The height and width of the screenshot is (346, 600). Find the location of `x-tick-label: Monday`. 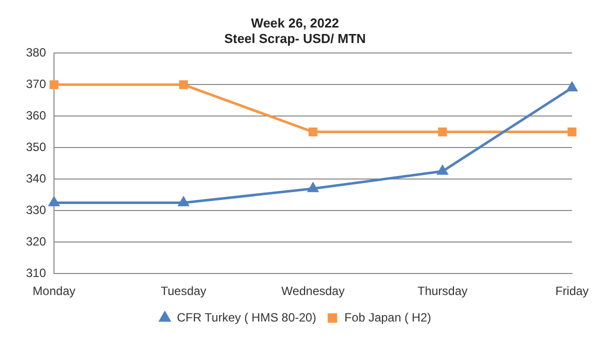

x-tick-label: Monday is located at coordinates (54, 291).